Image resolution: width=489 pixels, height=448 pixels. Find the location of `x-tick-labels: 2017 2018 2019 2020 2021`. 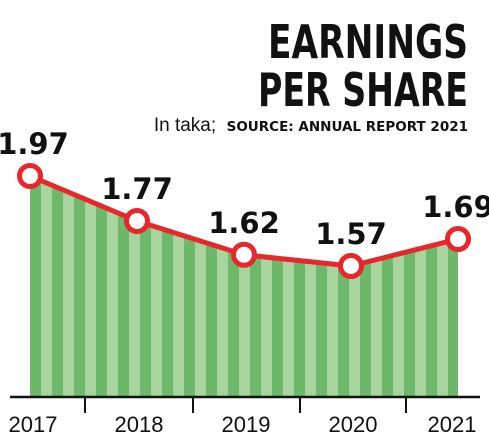

x-tick-labels: 2017 2018 2019 2020 2021 is located at coordinates (243, 424).